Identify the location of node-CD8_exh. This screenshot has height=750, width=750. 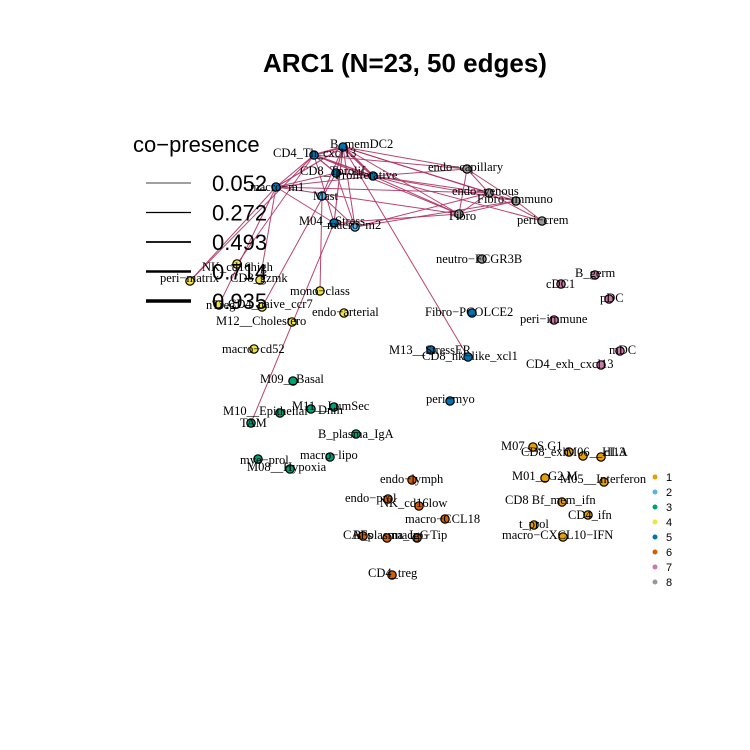
(569, 452).